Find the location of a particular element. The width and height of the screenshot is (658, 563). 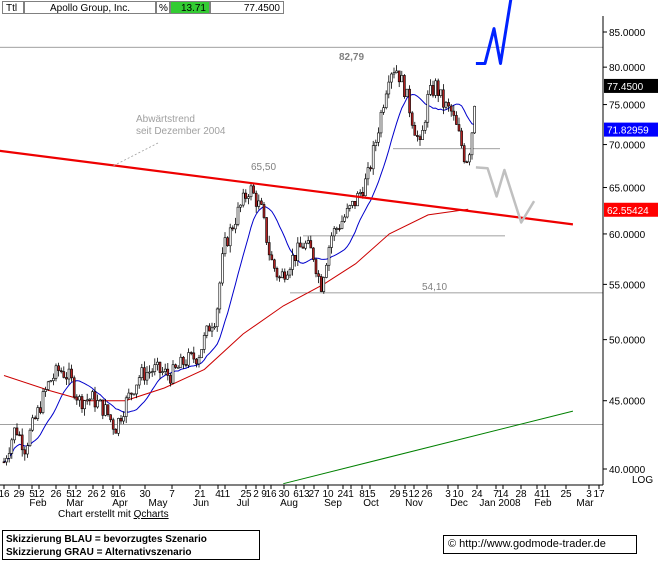

x-tick-label: 10 is located at coordinates (458, 494).